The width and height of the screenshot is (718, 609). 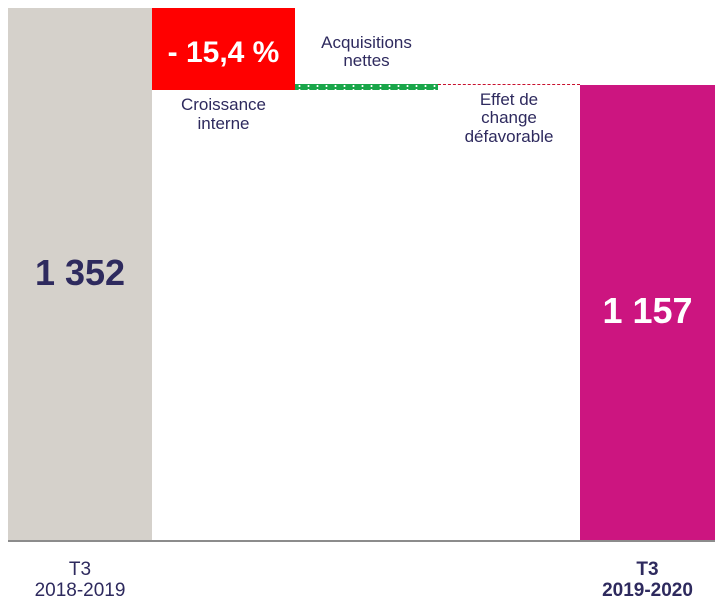 What do you see at coordinates (366, 51) in the screenshot?
I see `category-label: Acquisitions nettes` at bounding box center [366, 51].